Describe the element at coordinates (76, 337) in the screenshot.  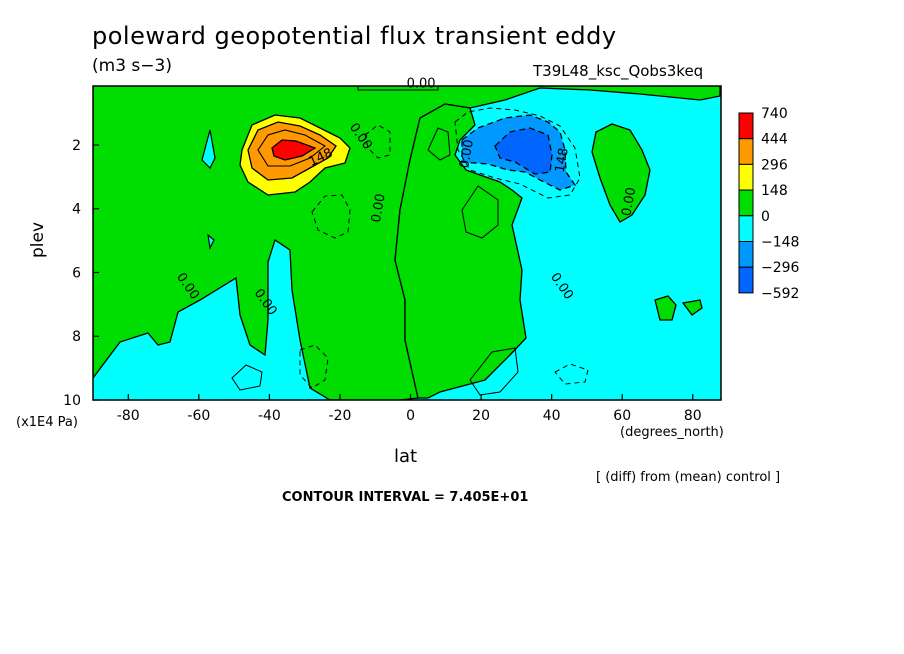
I see `y-tick-label: 8` at that location.